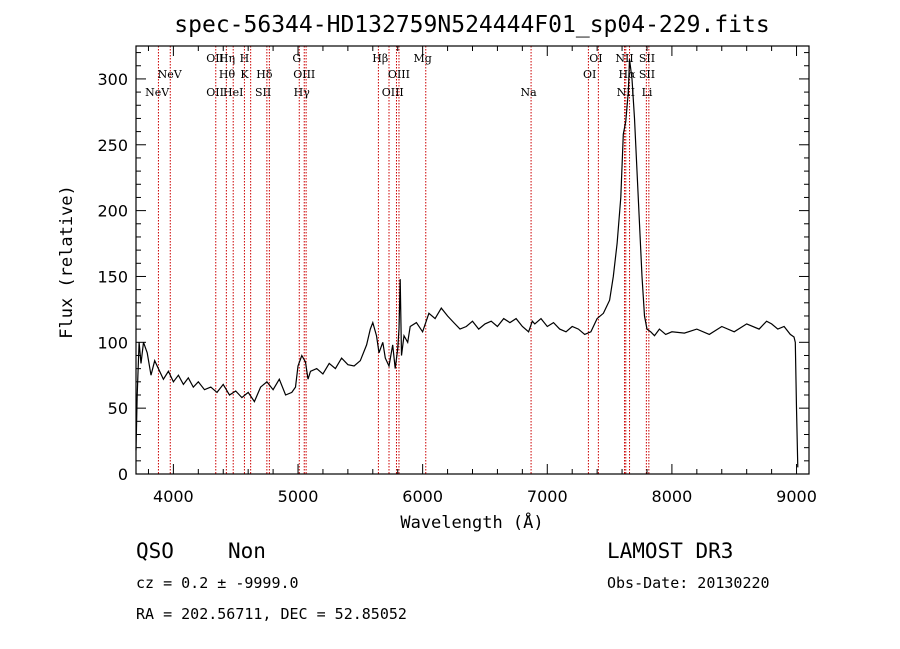 This screenshot has height=649, width=900. What do you see at coordinates (528, 92) in the screenshot?
I see `line-label: Na` at bounding box center [528, 92].